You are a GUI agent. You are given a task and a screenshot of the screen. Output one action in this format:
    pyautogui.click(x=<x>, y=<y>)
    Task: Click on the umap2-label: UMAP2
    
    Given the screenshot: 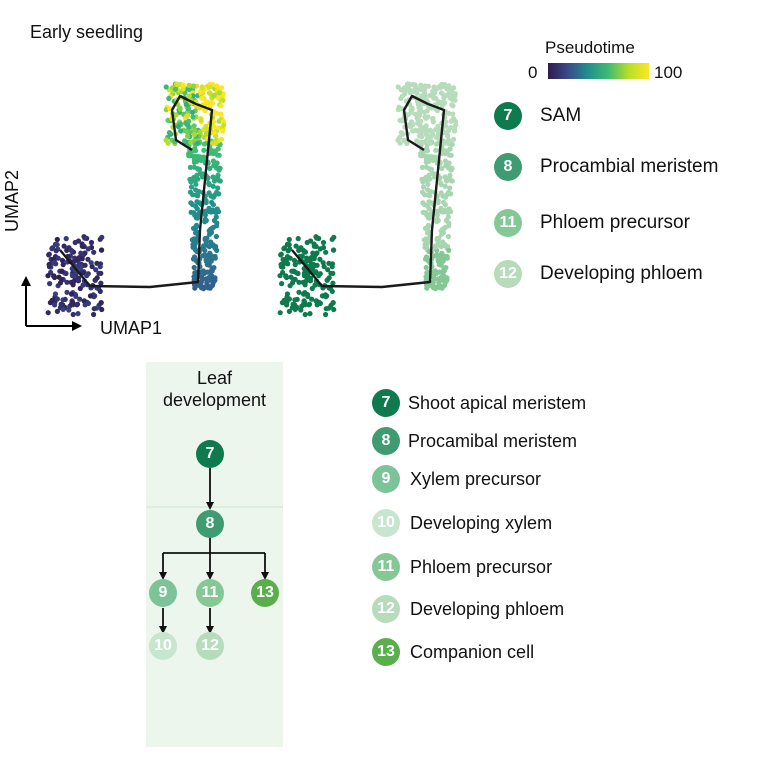 What is the action you would take?
    pyautogui.click(x=12, y=200)
    